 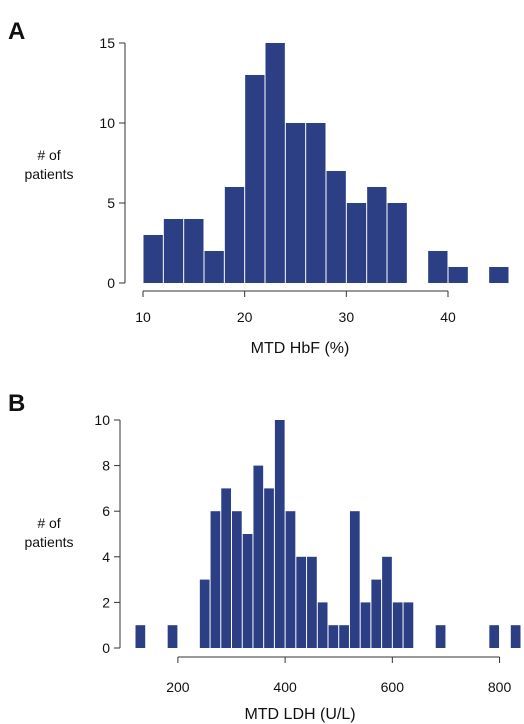 What do you see at coordinates (106, 602) in the screenshot?
I see `y-tick-label: 2` at bounding box center [106, 602].